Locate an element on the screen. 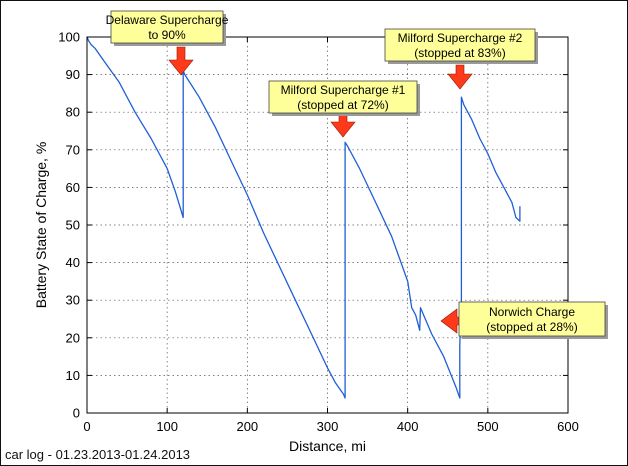 This screenshot has height=466, width=628. annotation-text: Milford Supercharge #1 is located at coordinates (343, 90).